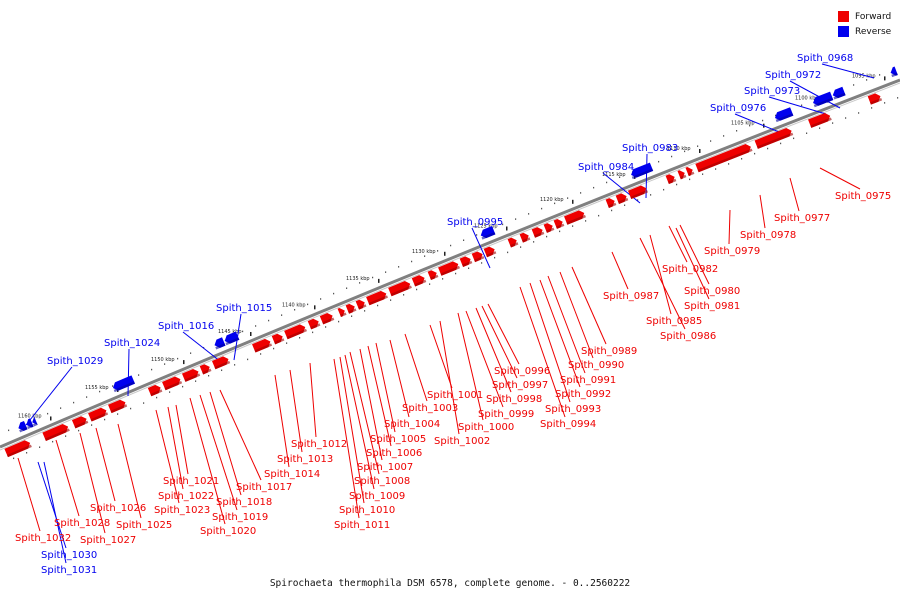 Image resolution: width=900 pixels, height=600 pixels. I want to click on gene-label: Spith_1010, so click(367, 510).